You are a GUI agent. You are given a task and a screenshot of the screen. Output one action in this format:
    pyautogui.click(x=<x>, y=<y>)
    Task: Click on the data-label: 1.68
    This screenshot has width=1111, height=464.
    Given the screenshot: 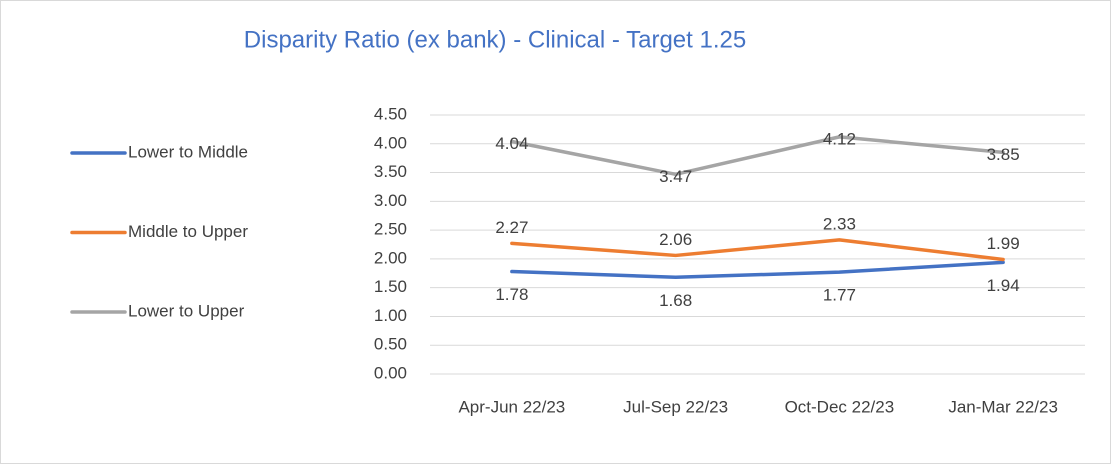 What is the action you would take?
    pyautogui.click(x=675, y=300)
    